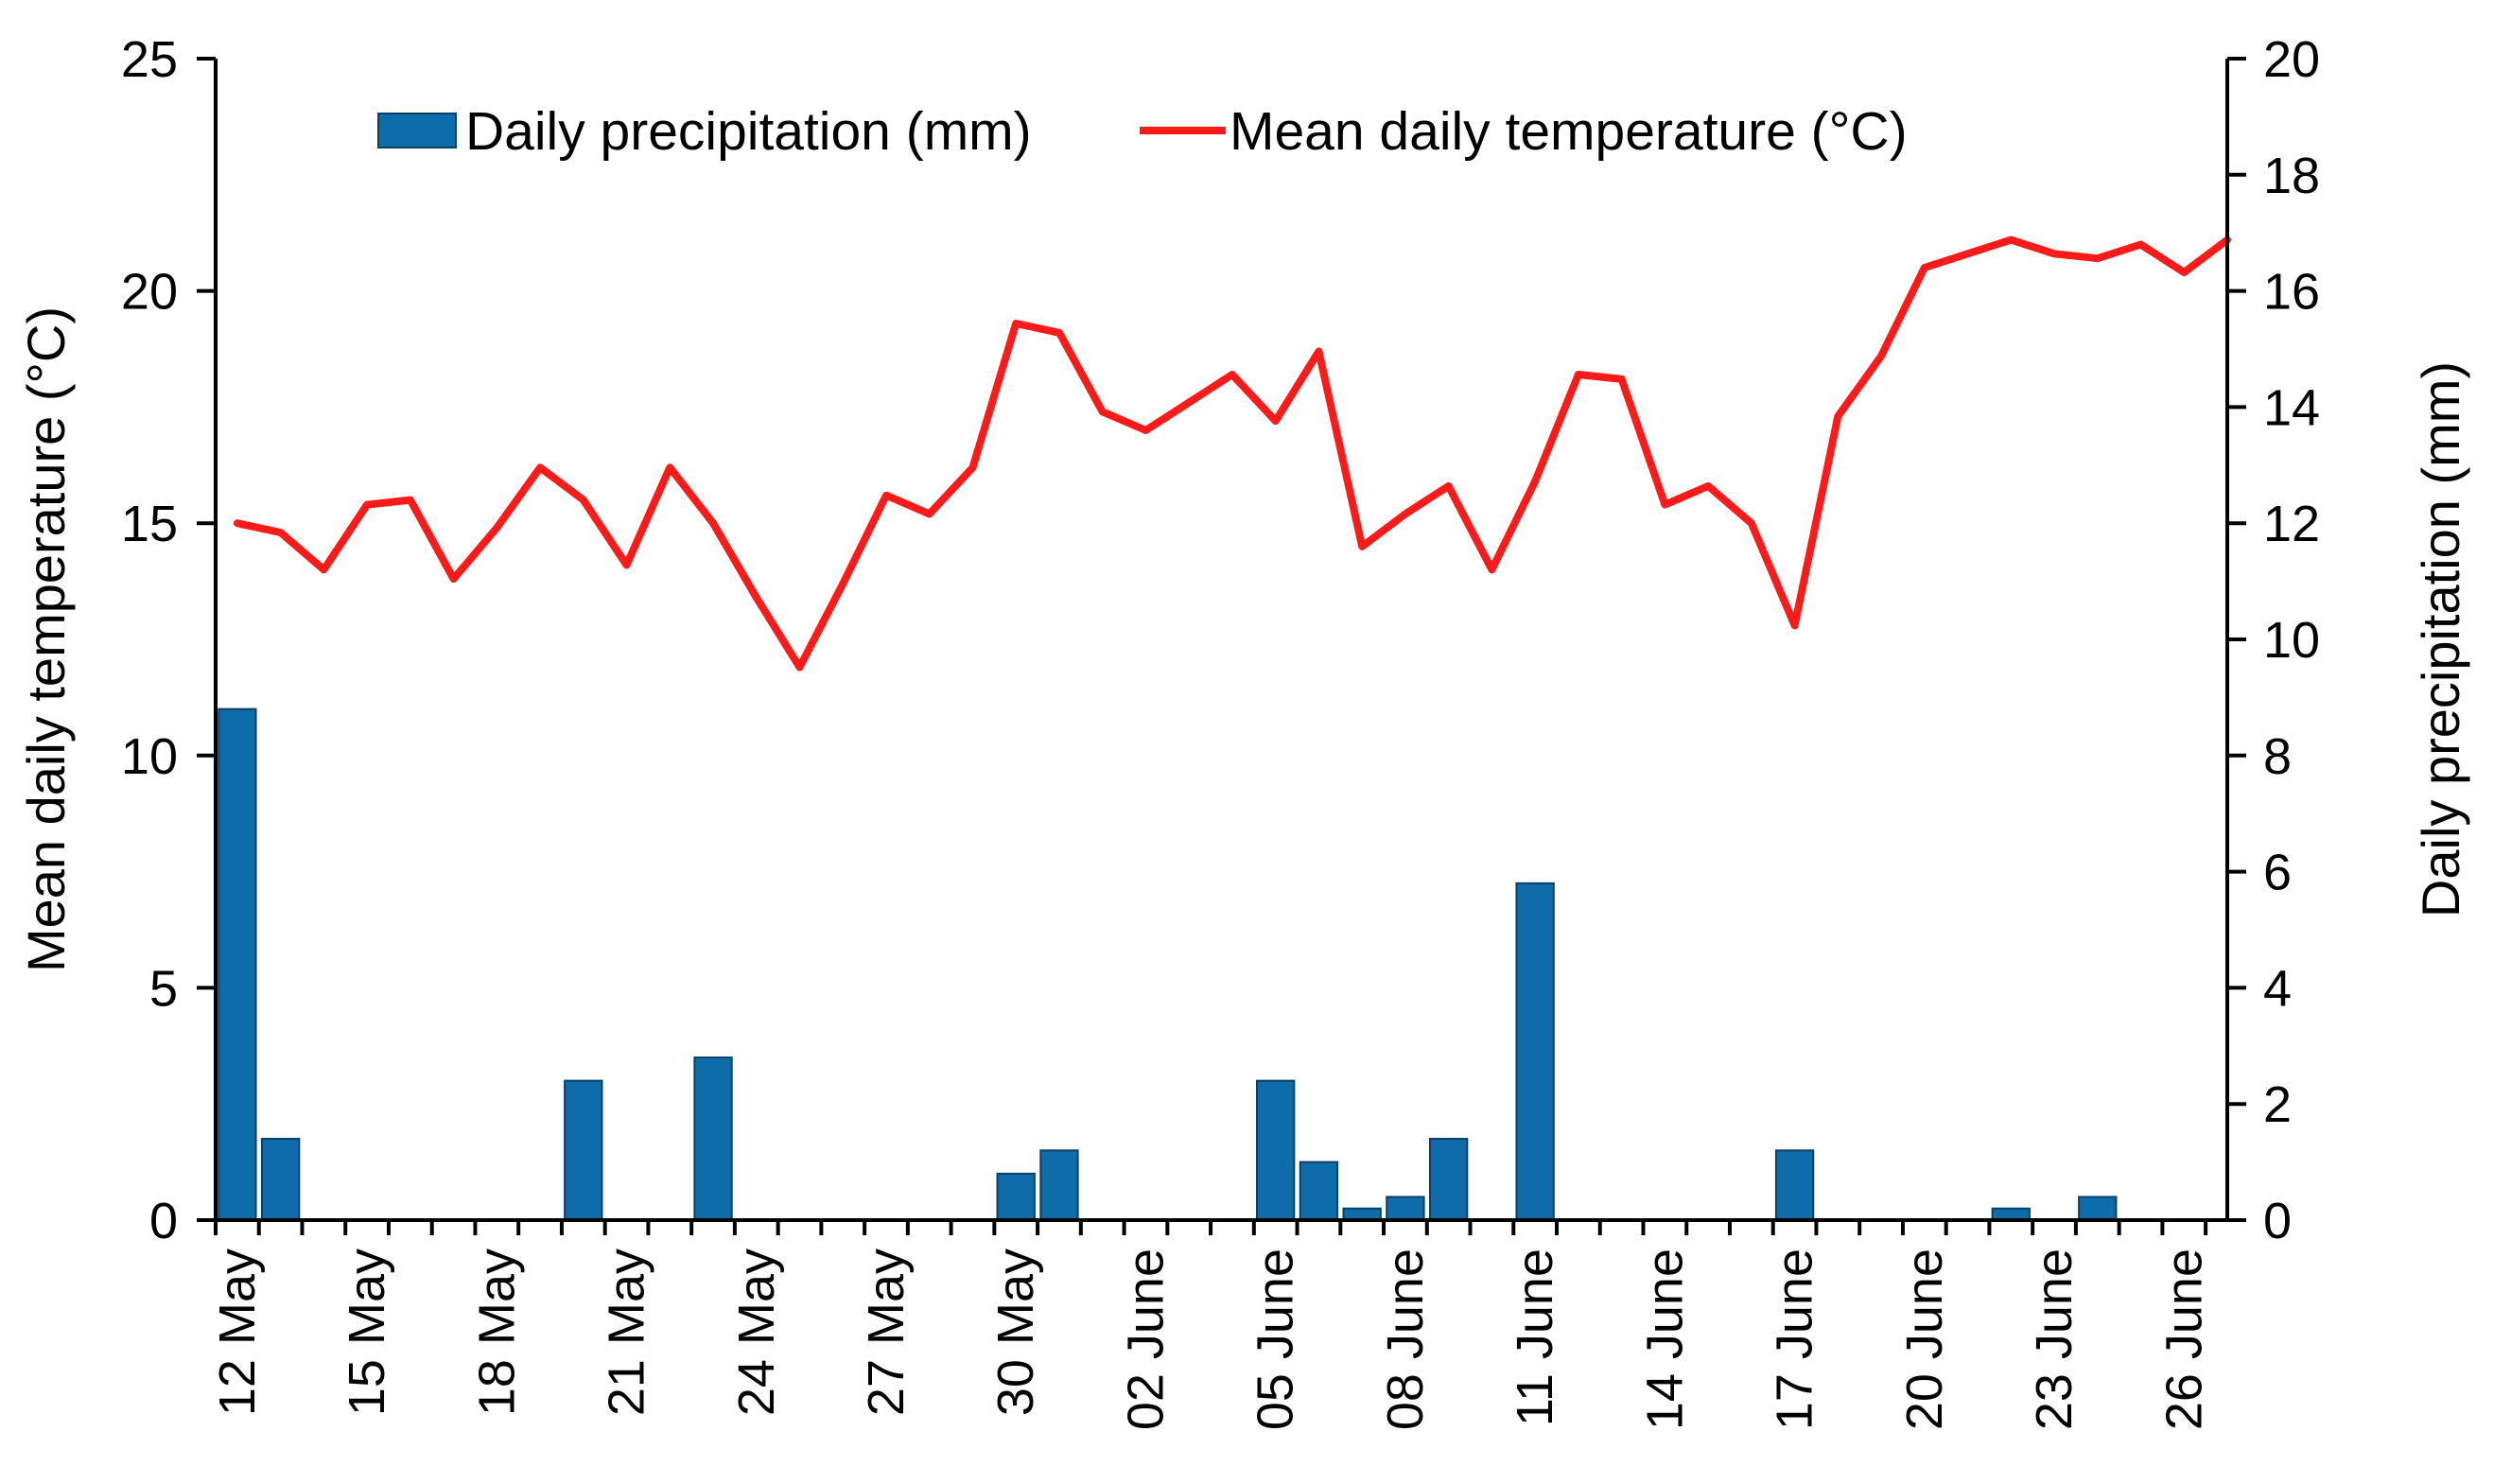  Describe the element at coordinates (46, 639) in the screenshot. I see `y-left-axis-title: Mean daily temperature (°C)` at that location.